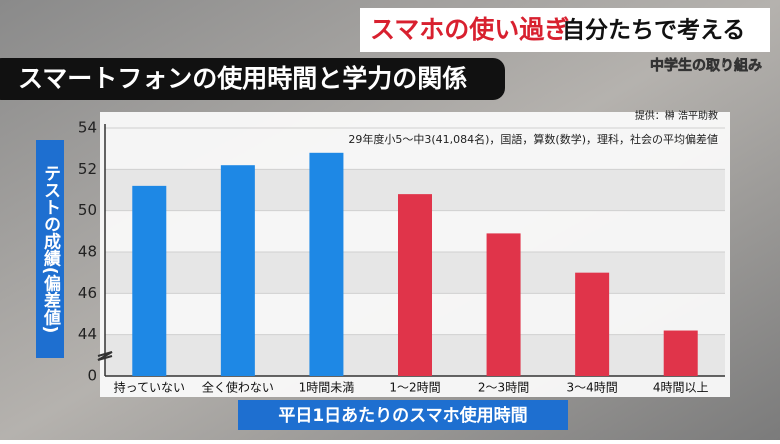 Image resolution: width=780 pixels, height=444 pixels. I want to click on y-tick-label: 46, so click(87, 293).